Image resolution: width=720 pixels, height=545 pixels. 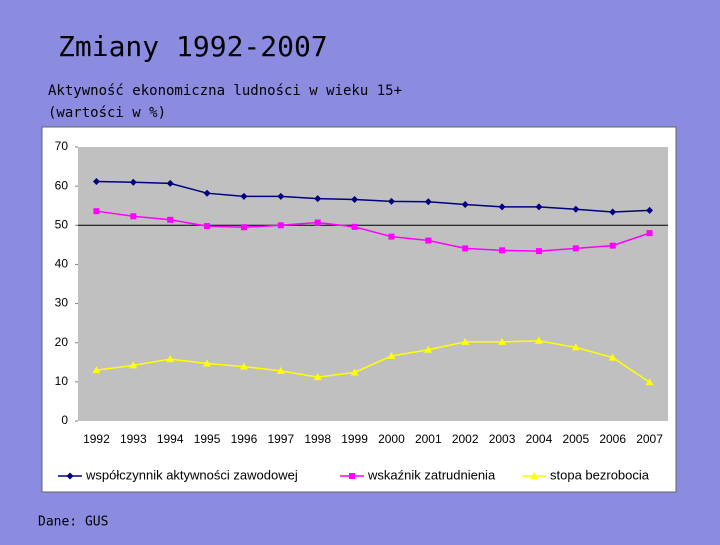 I want to click on y-tick-label: 0, so click(x=64, y=420).